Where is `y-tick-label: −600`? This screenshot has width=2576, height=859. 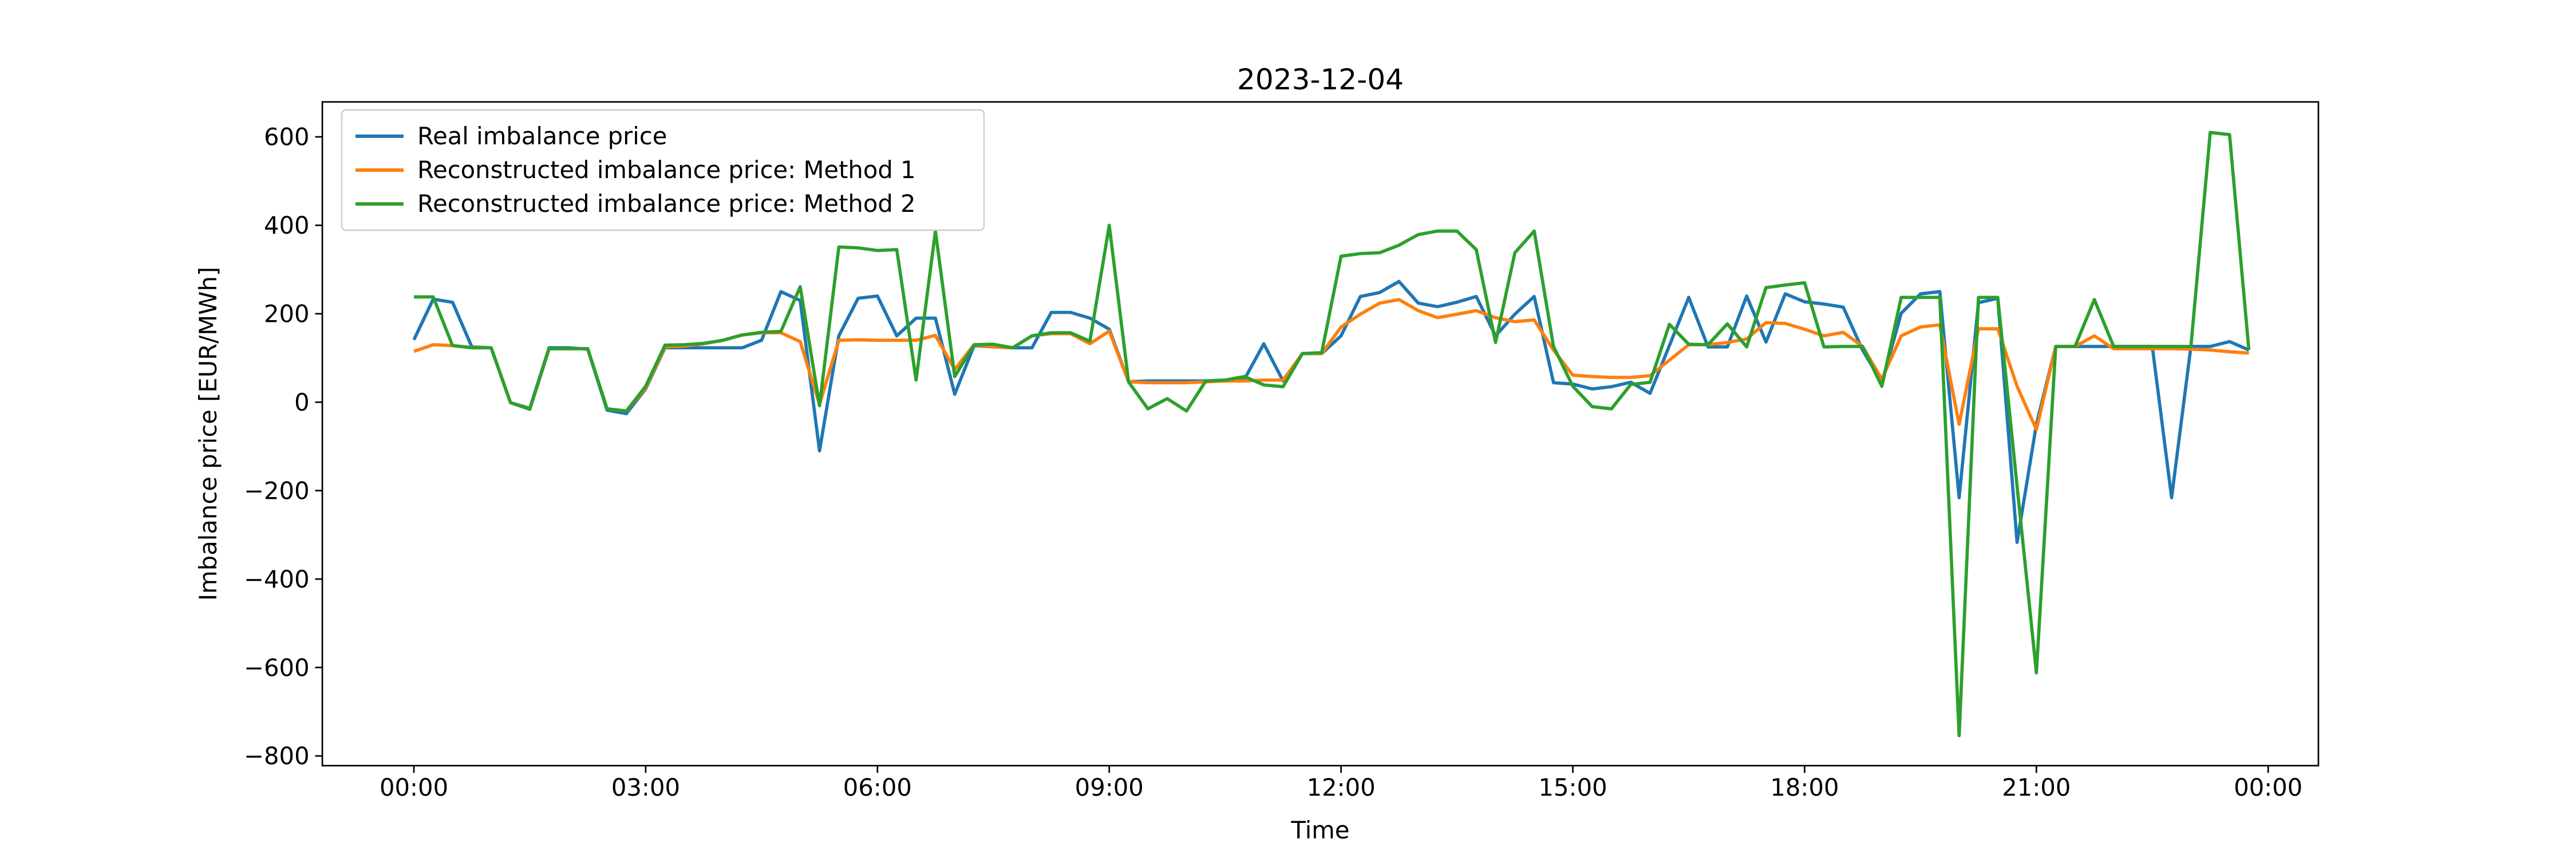
y-tick-label: −600 is located at coordinates (277, 667).